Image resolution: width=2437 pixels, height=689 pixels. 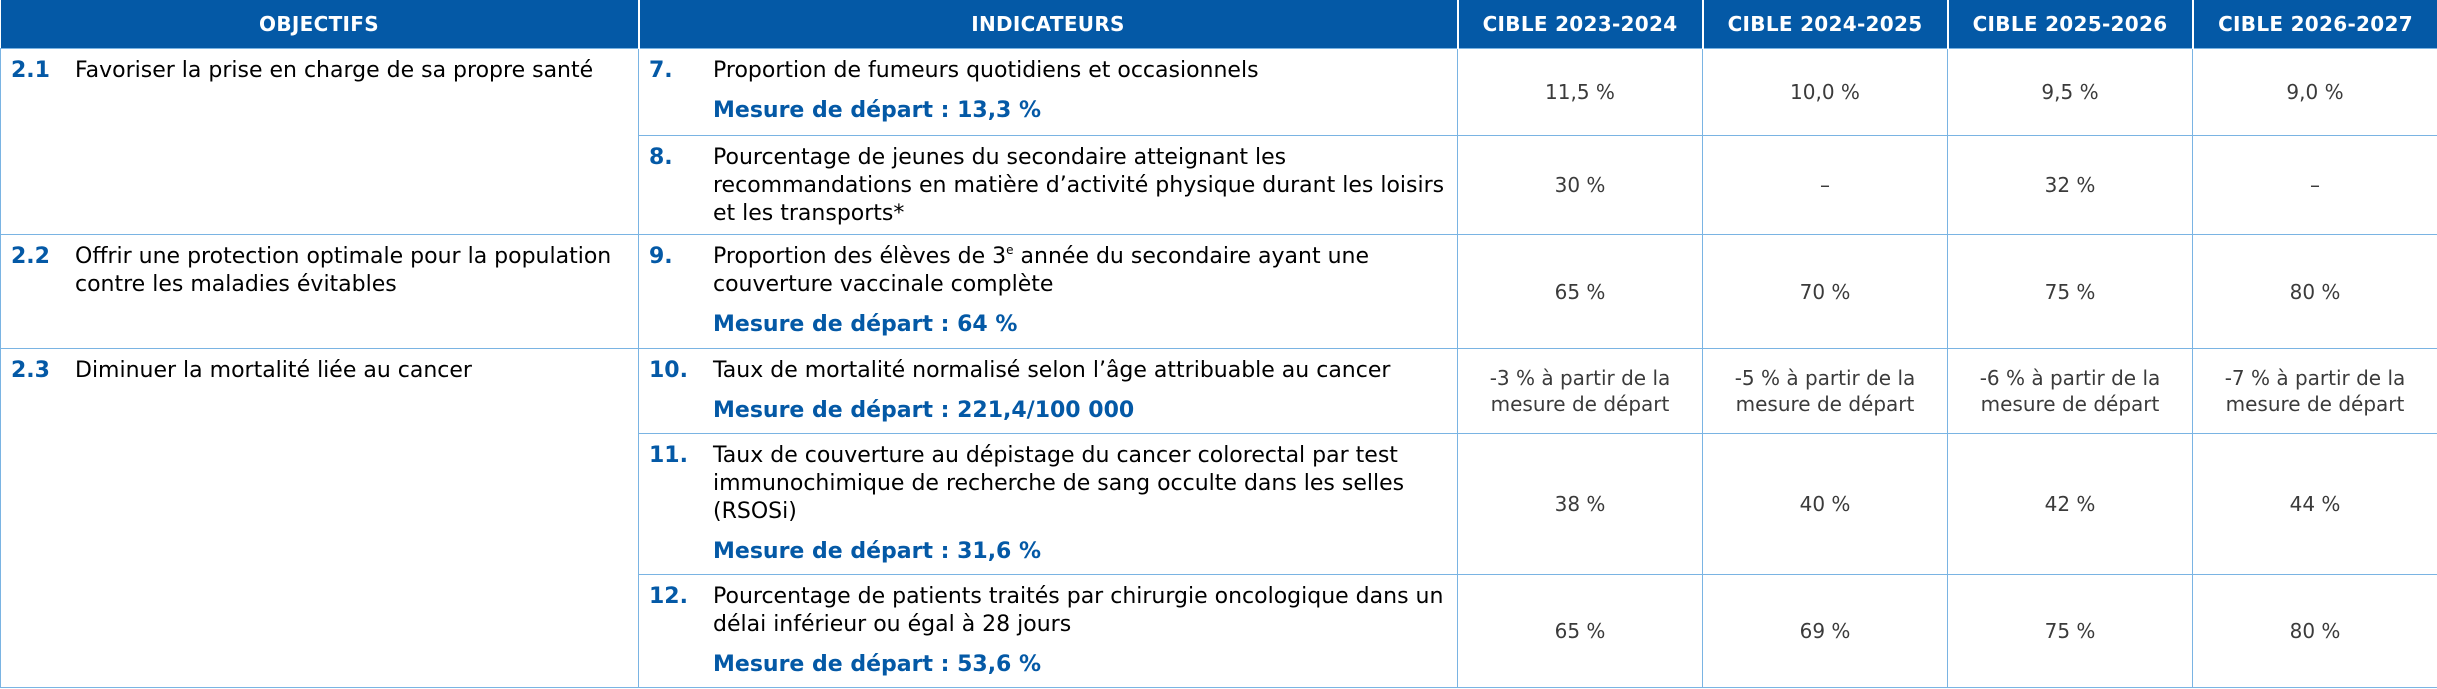 What do you see at coordinates (865, 324) in the screenshot?
I see `indicator-baseline: Mesure de départ : 64 %` at bounding box center [865, 324].